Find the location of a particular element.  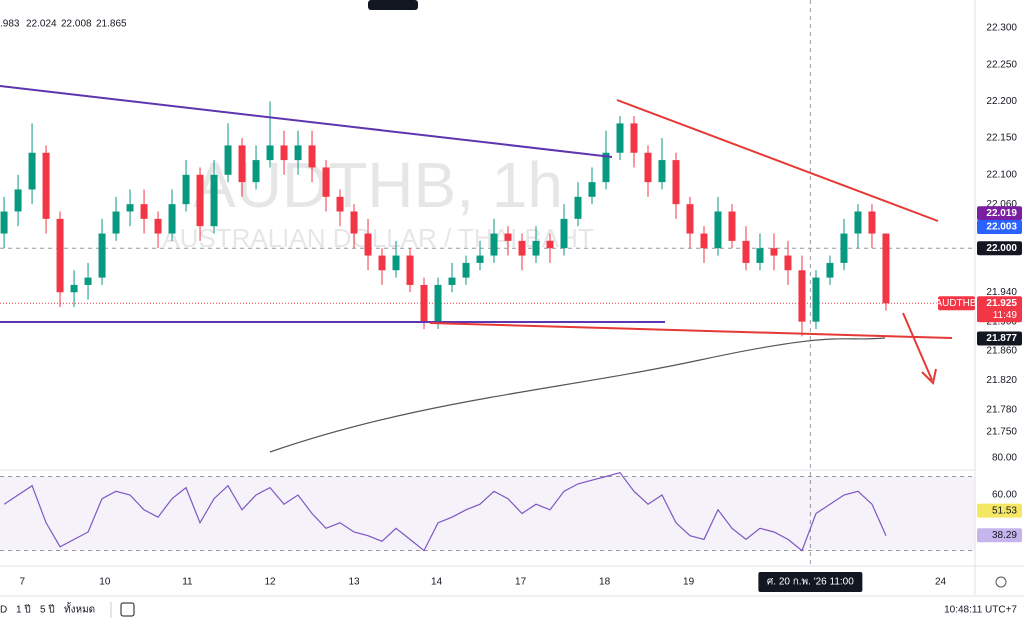

arrow is located at coordinates (919, 349).